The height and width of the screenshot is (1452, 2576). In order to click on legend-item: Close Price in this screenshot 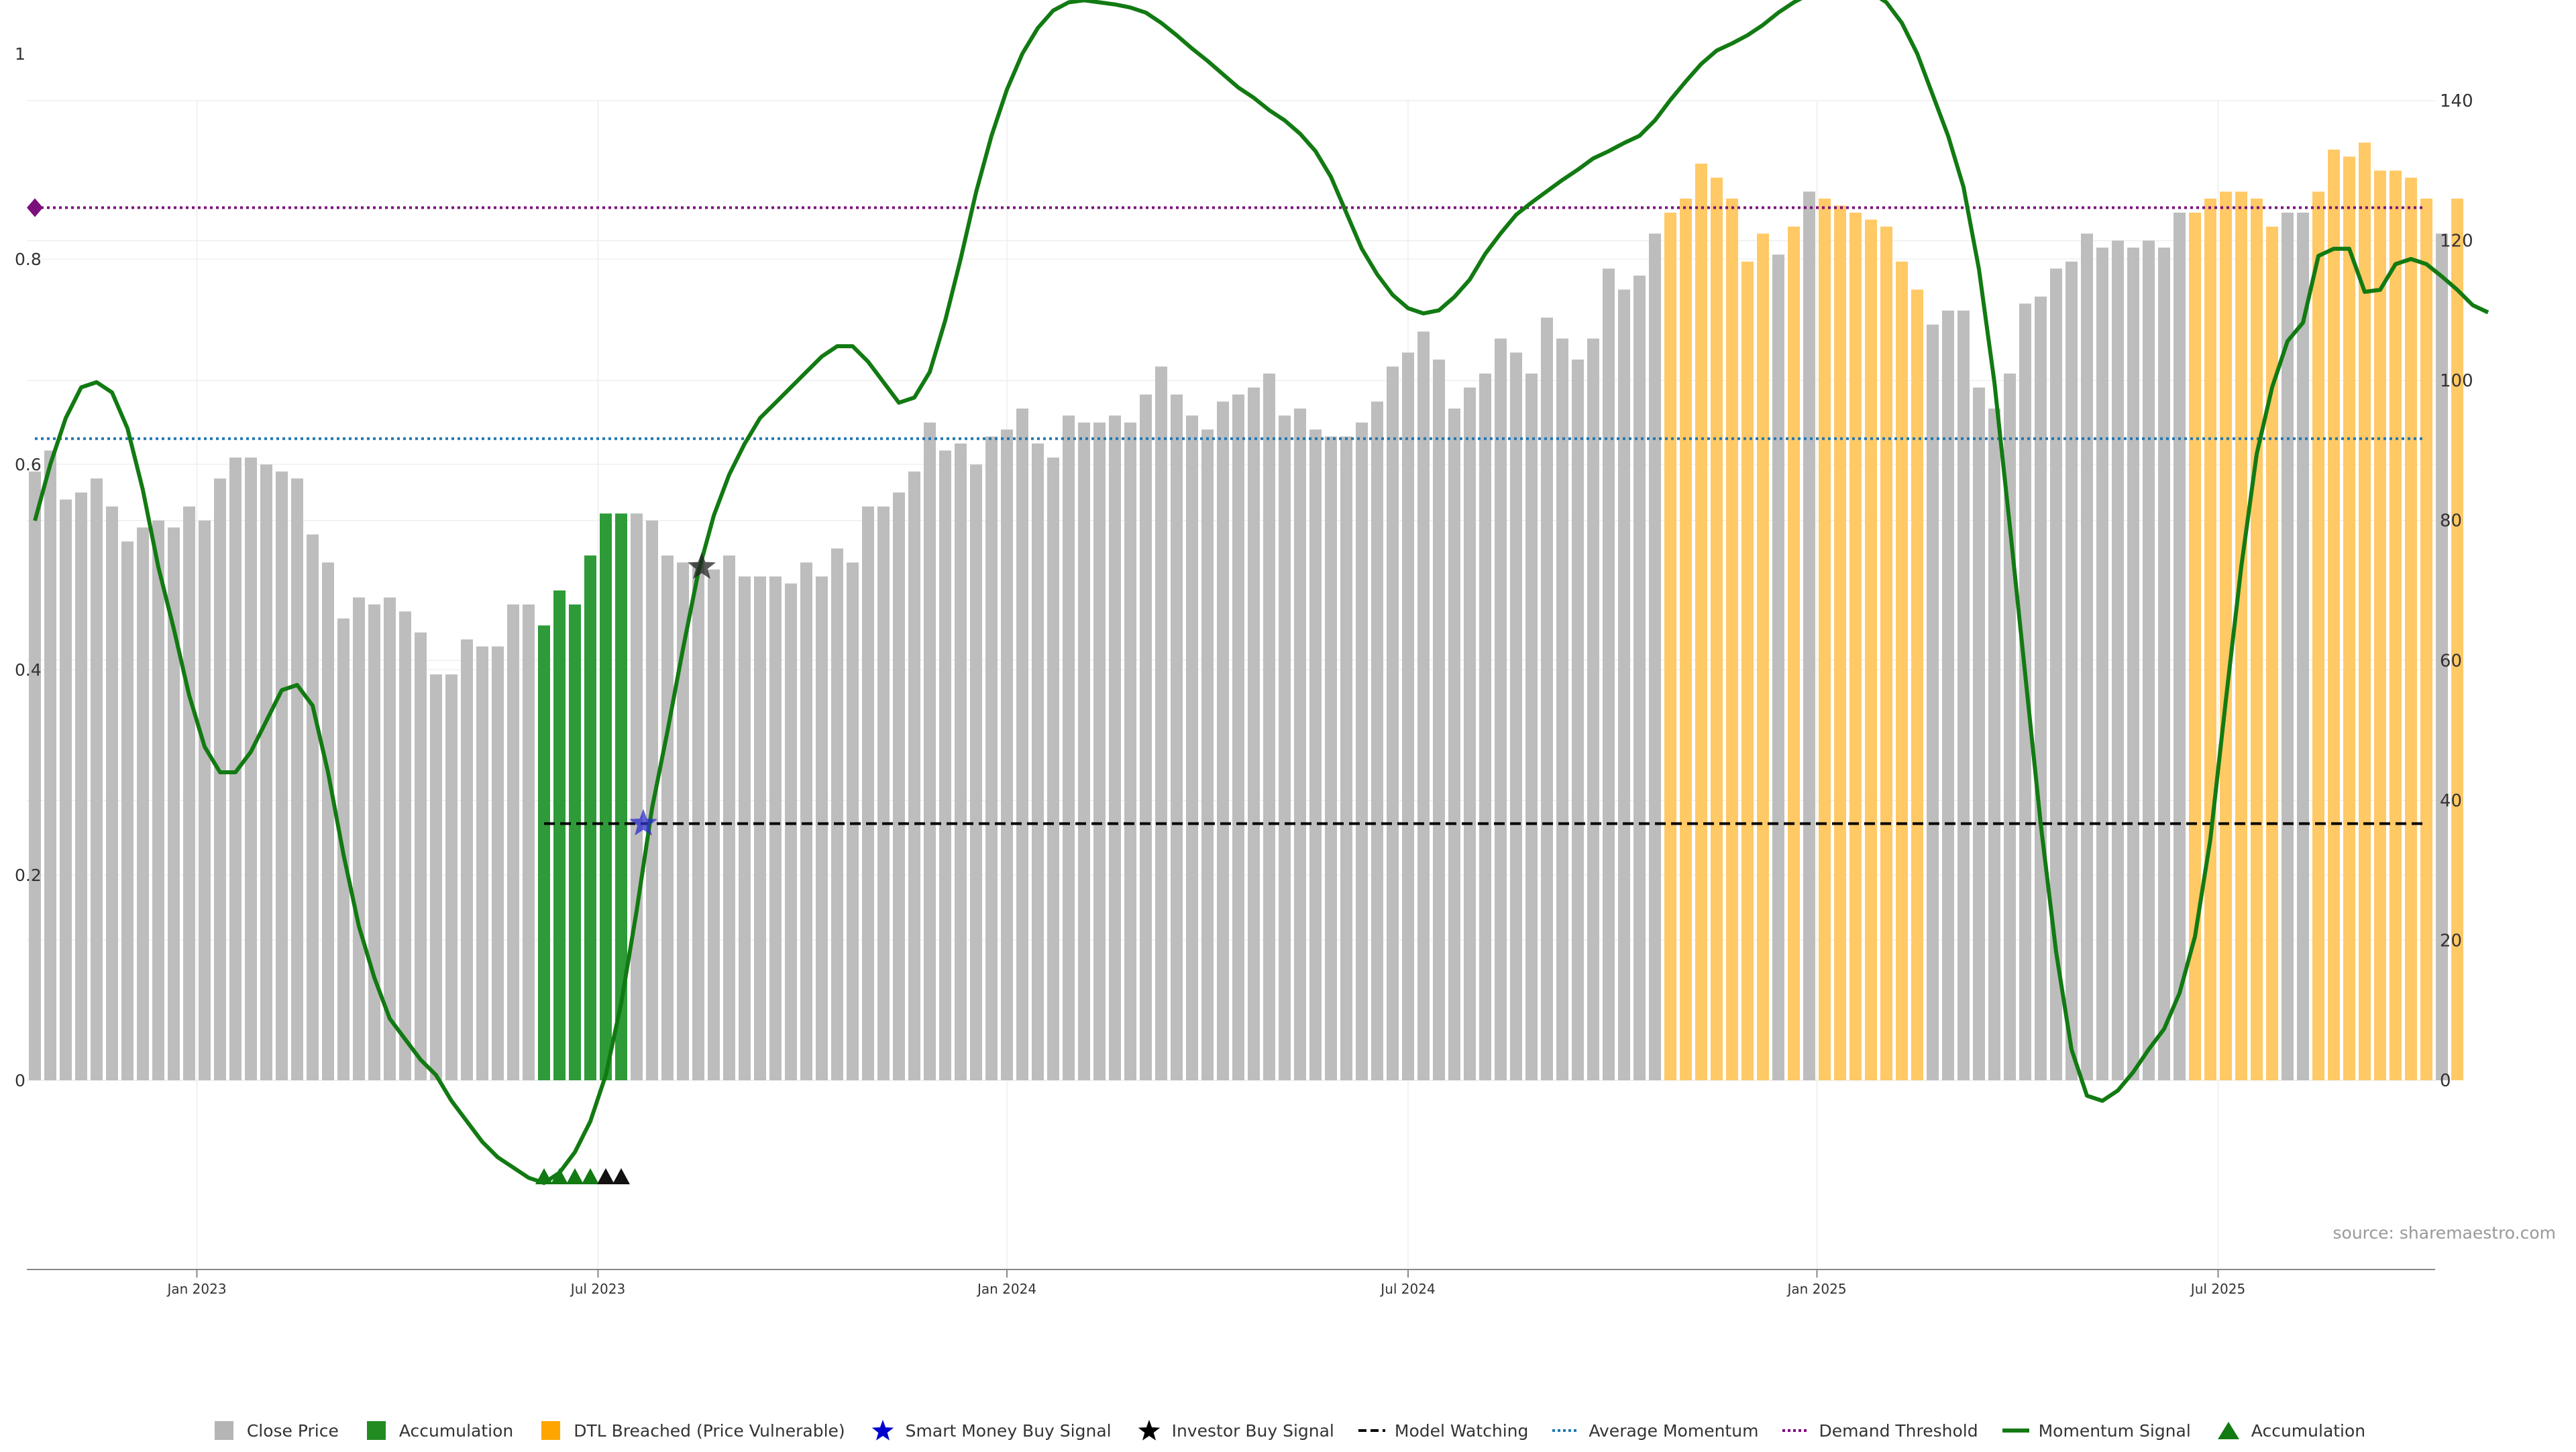, I will do `click(275, 1431)`.